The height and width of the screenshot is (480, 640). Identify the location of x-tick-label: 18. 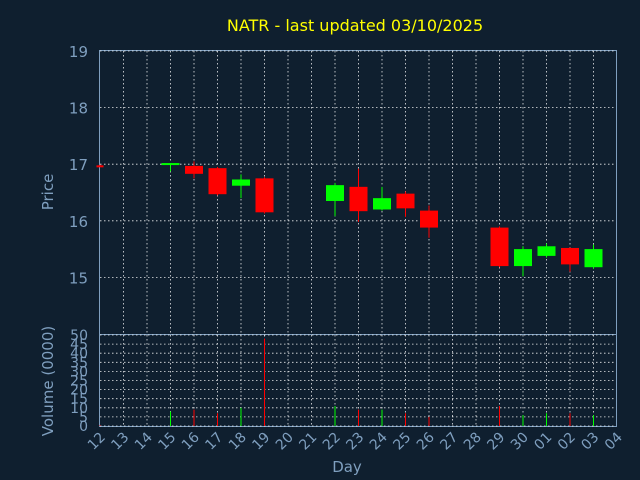
(238, 442).